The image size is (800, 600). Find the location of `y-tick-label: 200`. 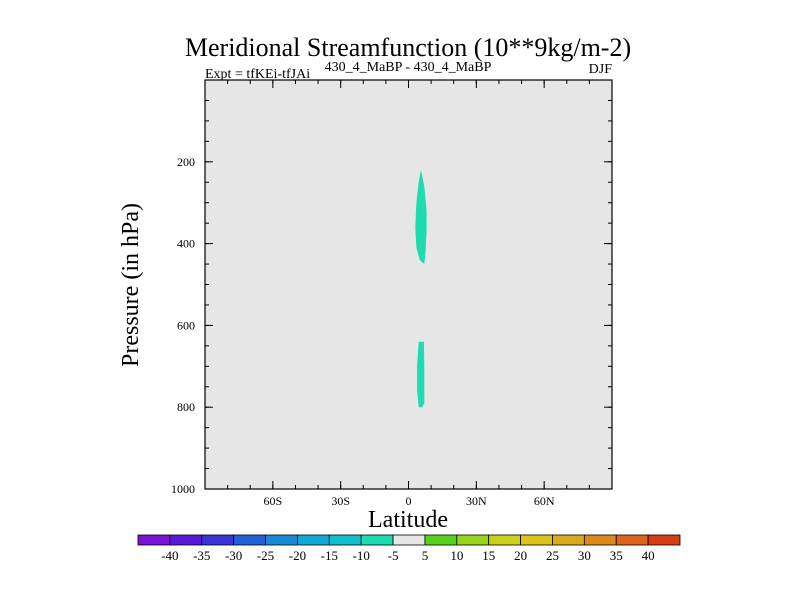

y-tick-label: 200 is located at coordinates (186, 162).